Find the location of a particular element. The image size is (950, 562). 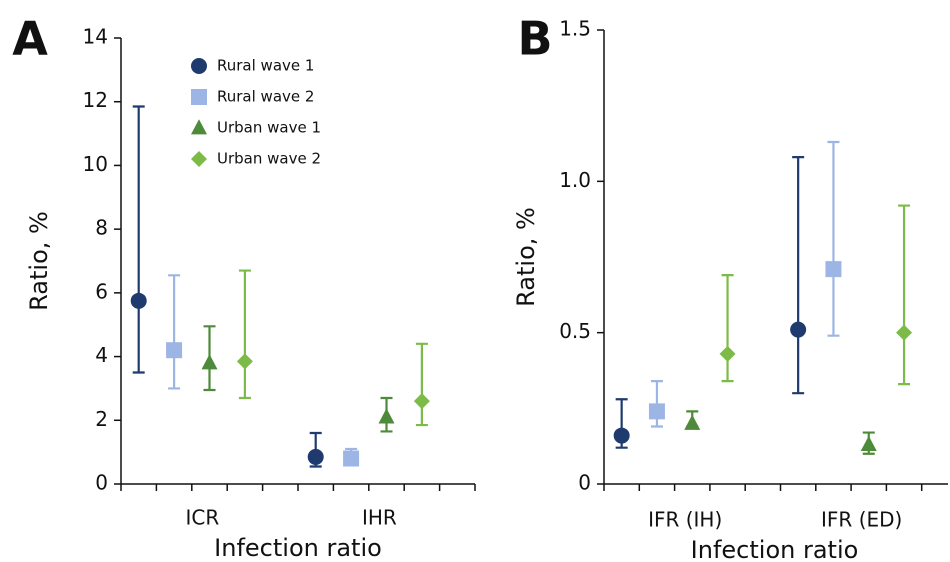

y-tick-label: 12 is located at coordinates (95, 100).